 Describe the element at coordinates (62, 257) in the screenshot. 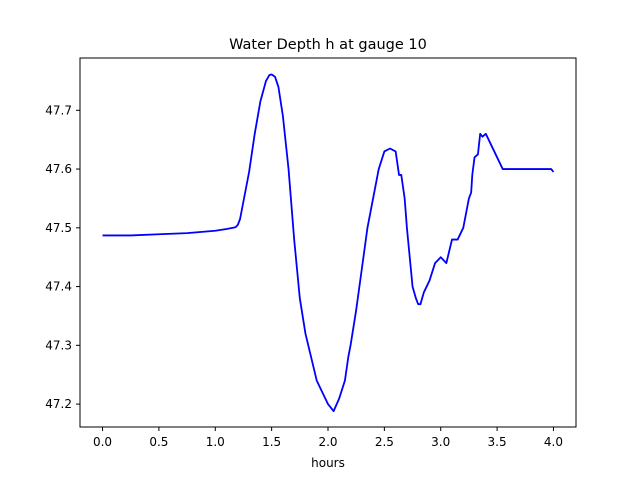

I see `y-axis: 47.2 47.3 47.4 47.5 47.6 47.7` at that location.